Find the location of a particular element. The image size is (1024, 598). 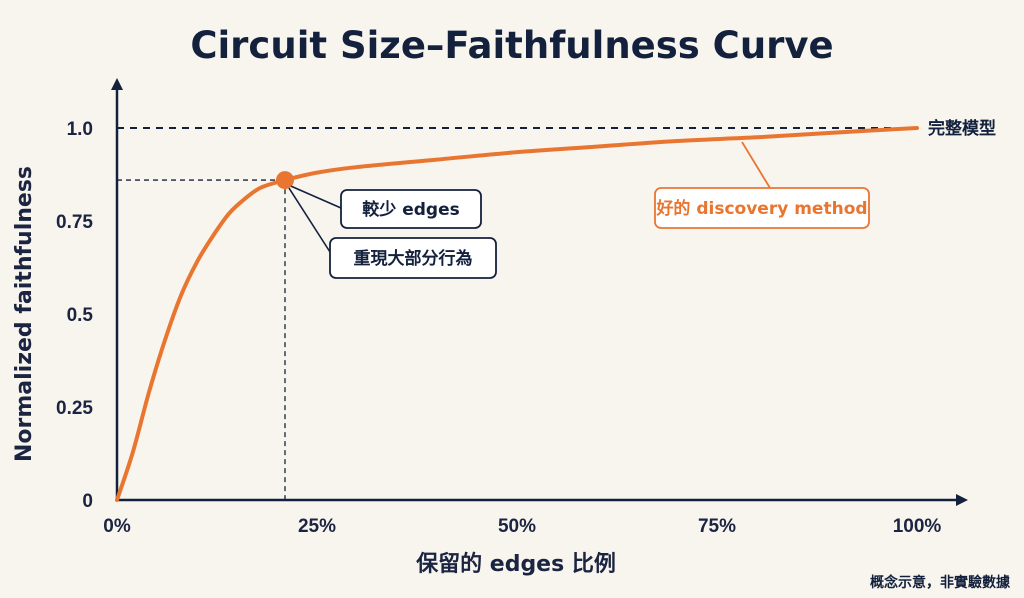

x-tick-label: 75% is located at coordinates (717, 526).